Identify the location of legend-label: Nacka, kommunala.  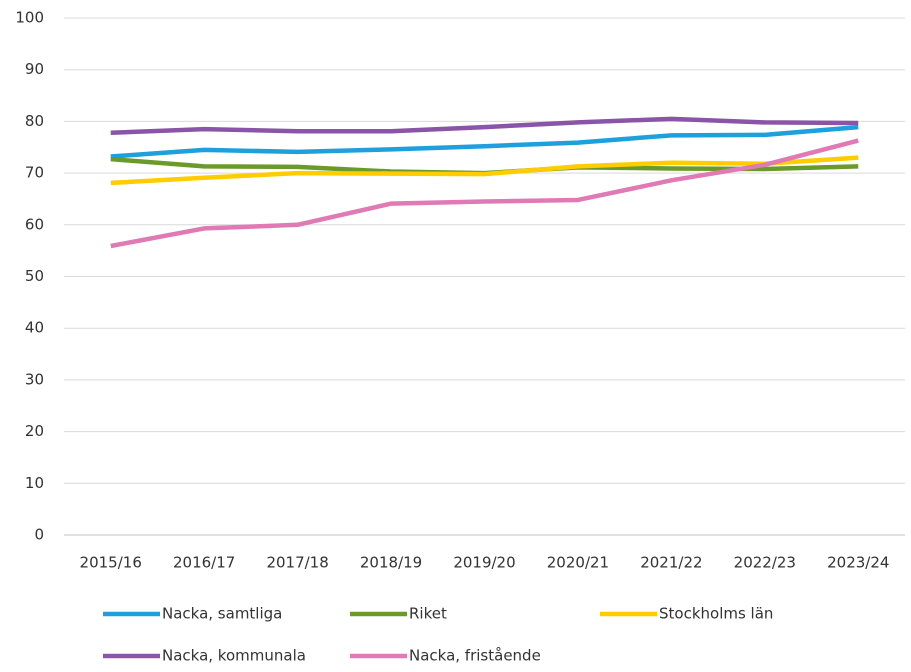
(234, 656).